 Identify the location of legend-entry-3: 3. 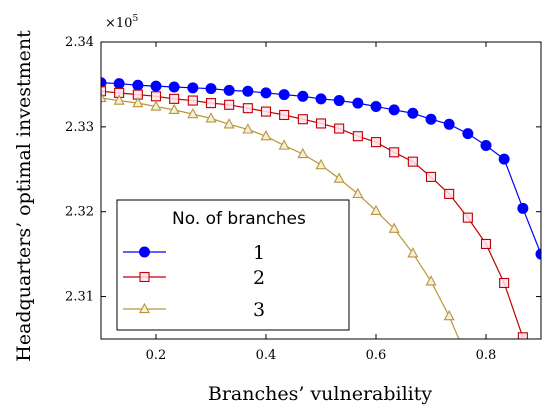
(194, 310).